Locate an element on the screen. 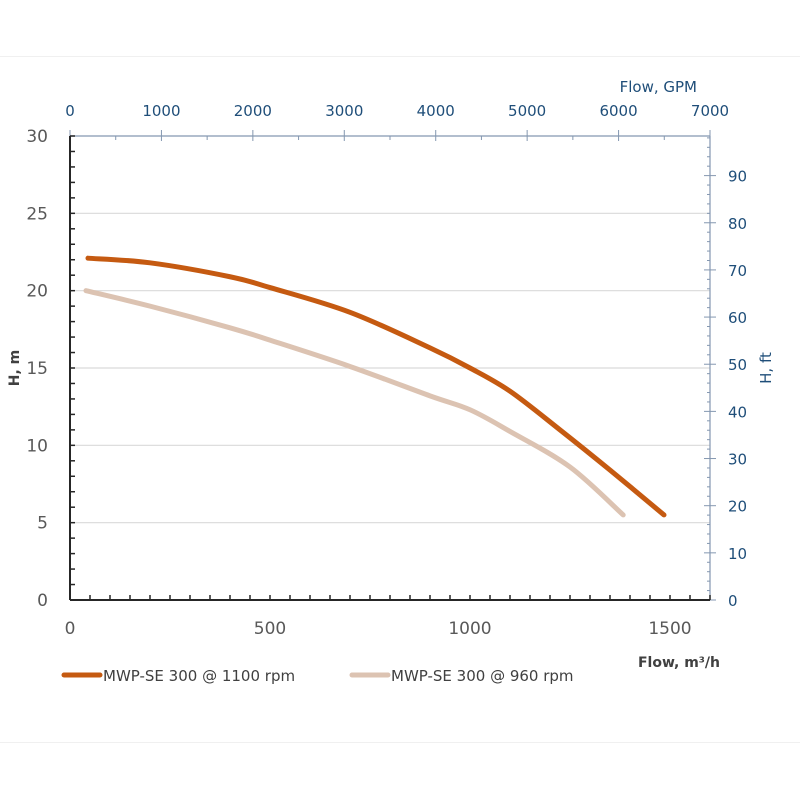 This screenshot has width=800, height=800. x2-tick-label: 5000 is located at coordinates (527, 111).